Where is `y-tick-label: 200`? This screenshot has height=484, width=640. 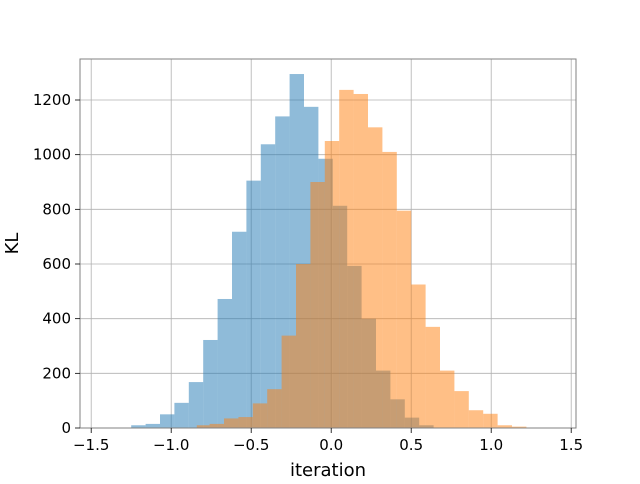 y-tick-label: 200 is located at coordinates (56, 373).